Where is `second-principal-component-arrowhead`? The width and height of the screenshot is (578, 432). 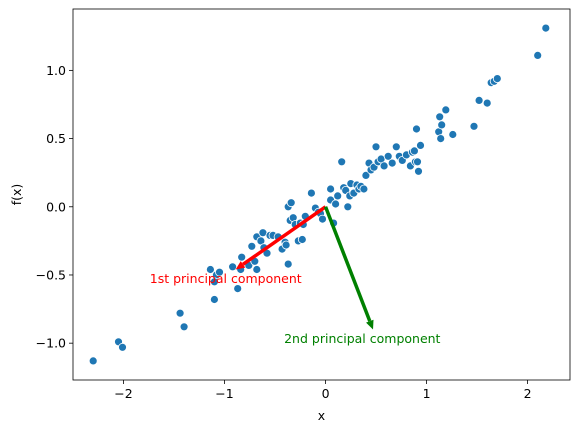
second-principal-component-arrowhead is located at coordinates (370, 324).